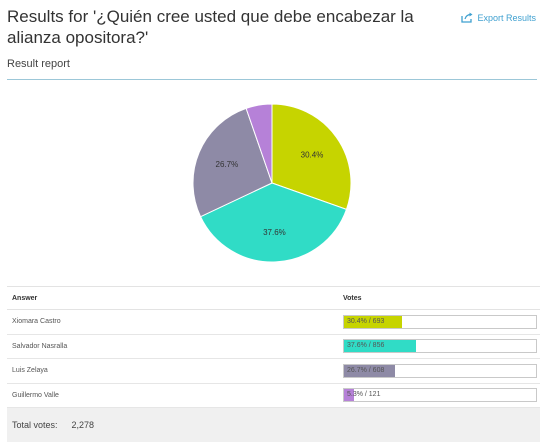 Image resolution: width=542 pixels, height=445 pixels. Describe the element at coordinates (30, 371) in the screenshot. I see `answer-label: Luis Zelaya` at that location.